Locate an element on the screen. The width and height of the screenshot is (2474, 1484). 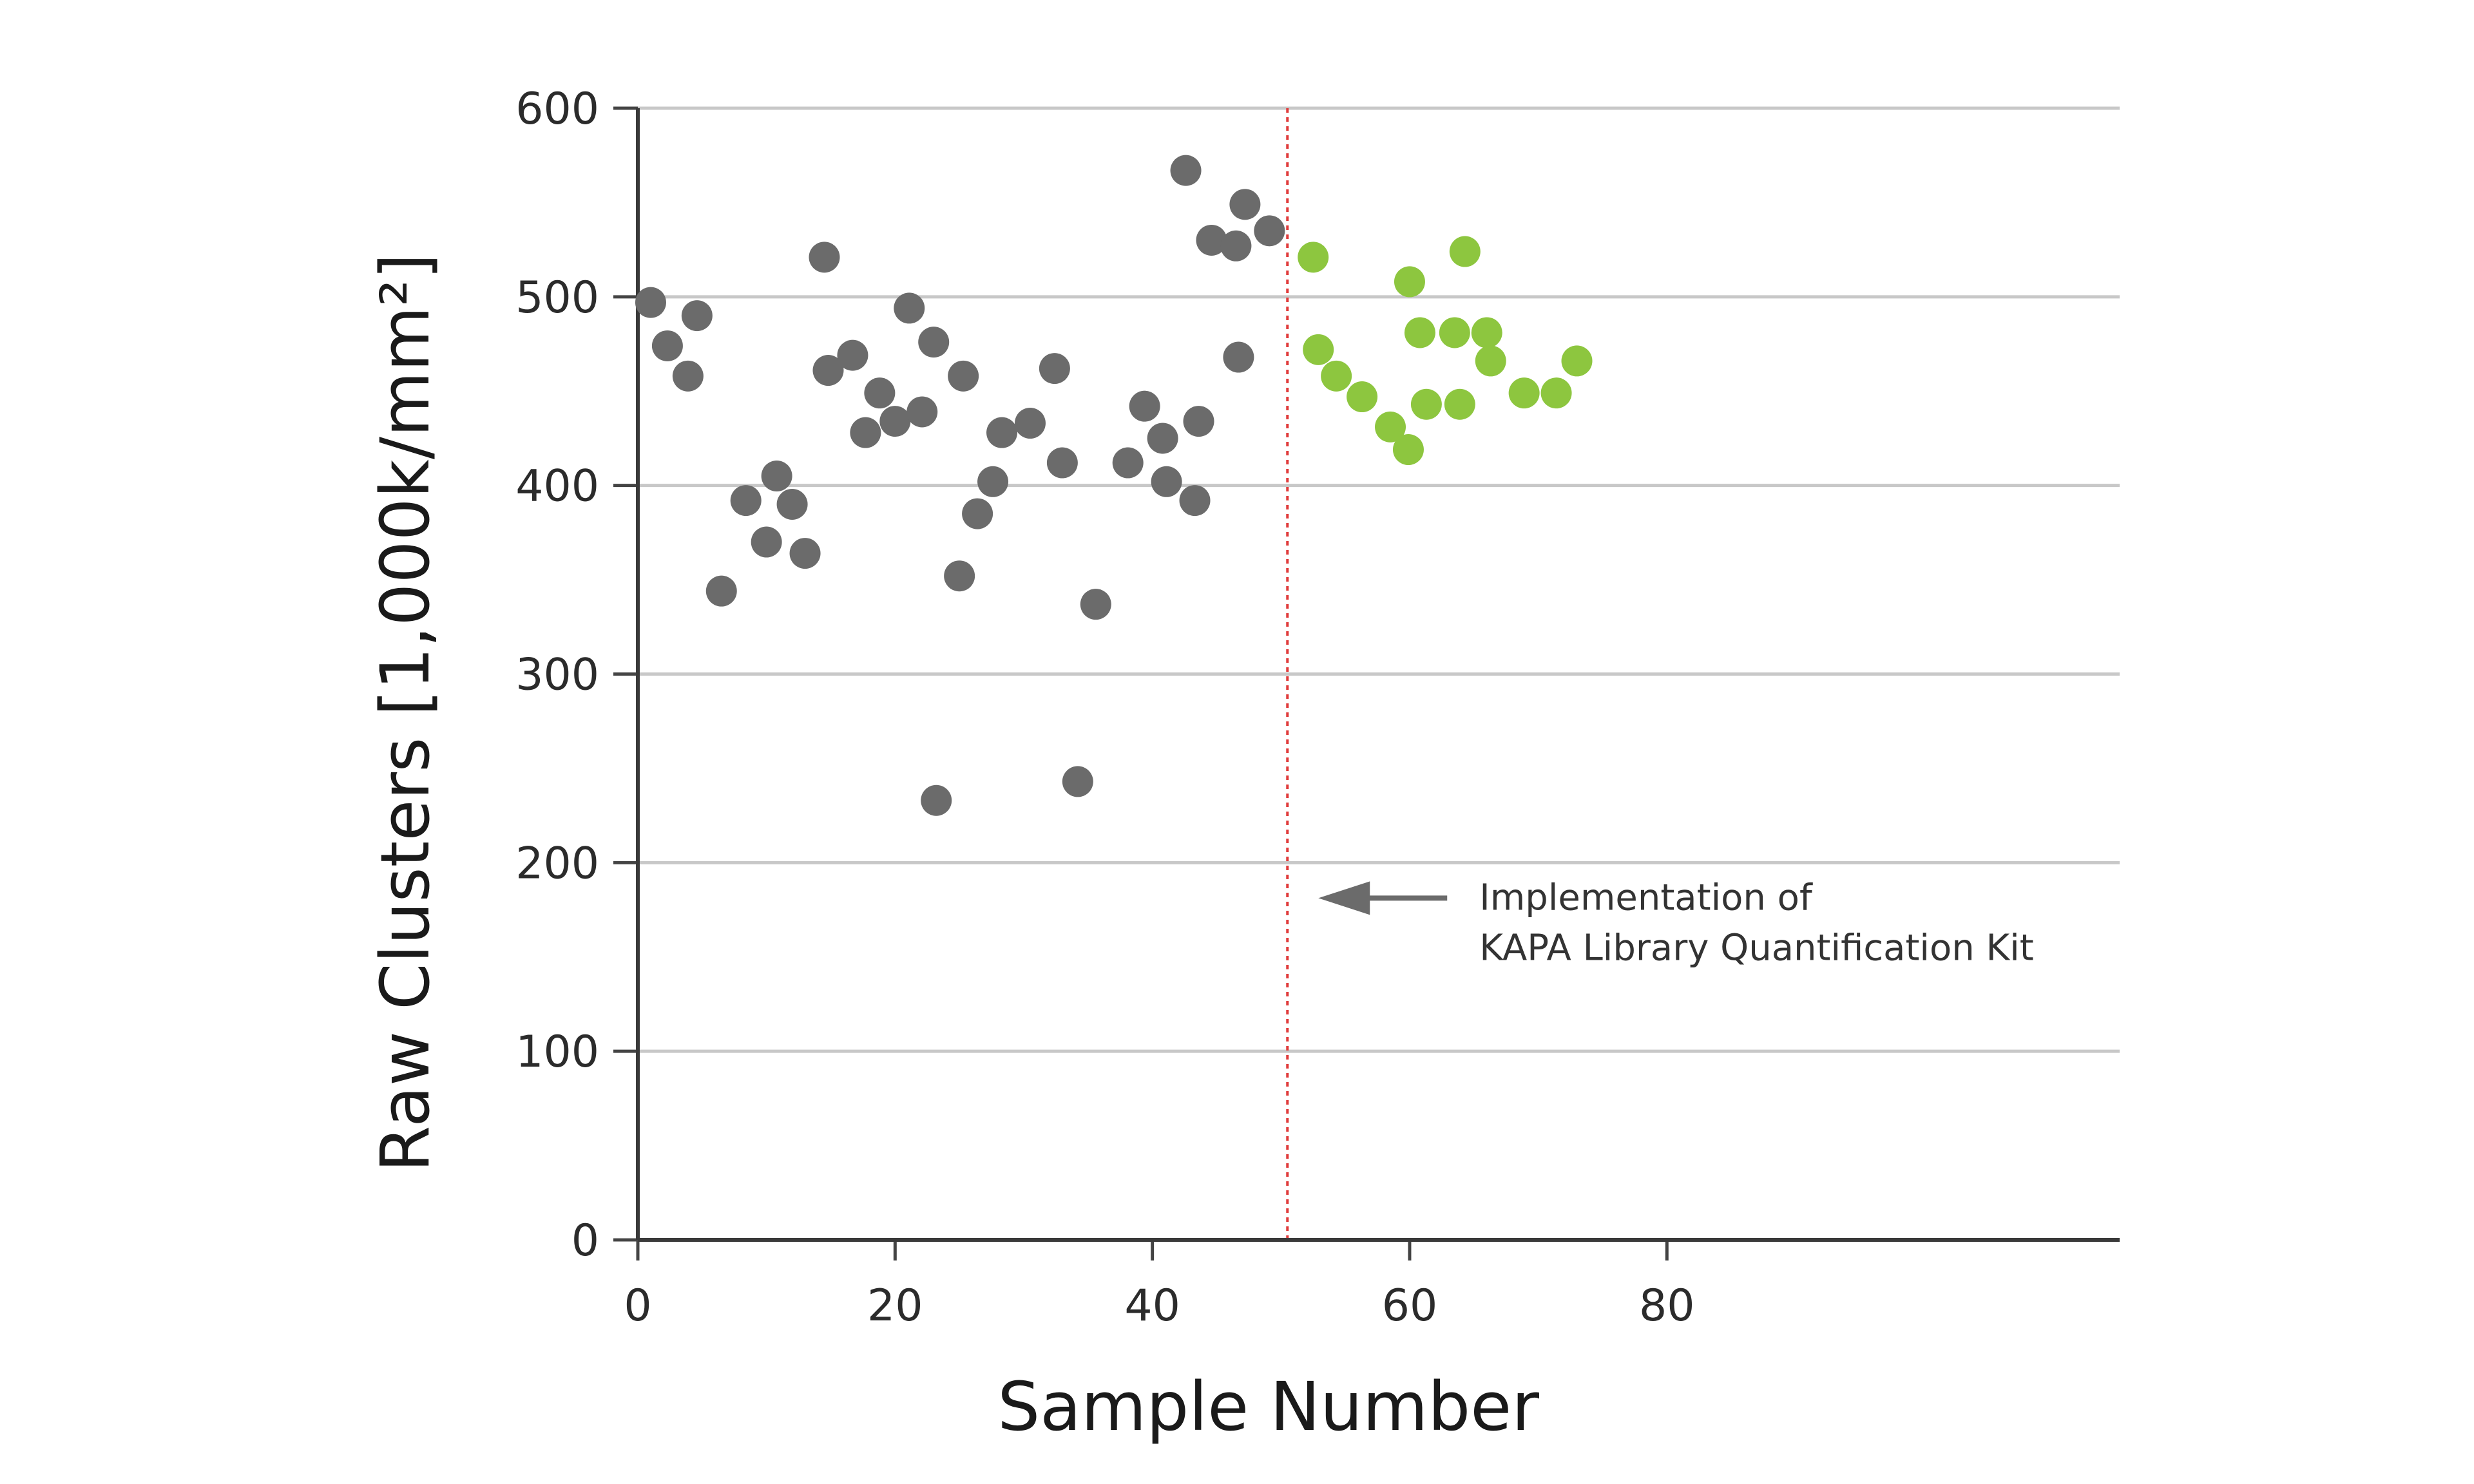
x-tick-label-20: 20 is located at coordinates (895, 1305).